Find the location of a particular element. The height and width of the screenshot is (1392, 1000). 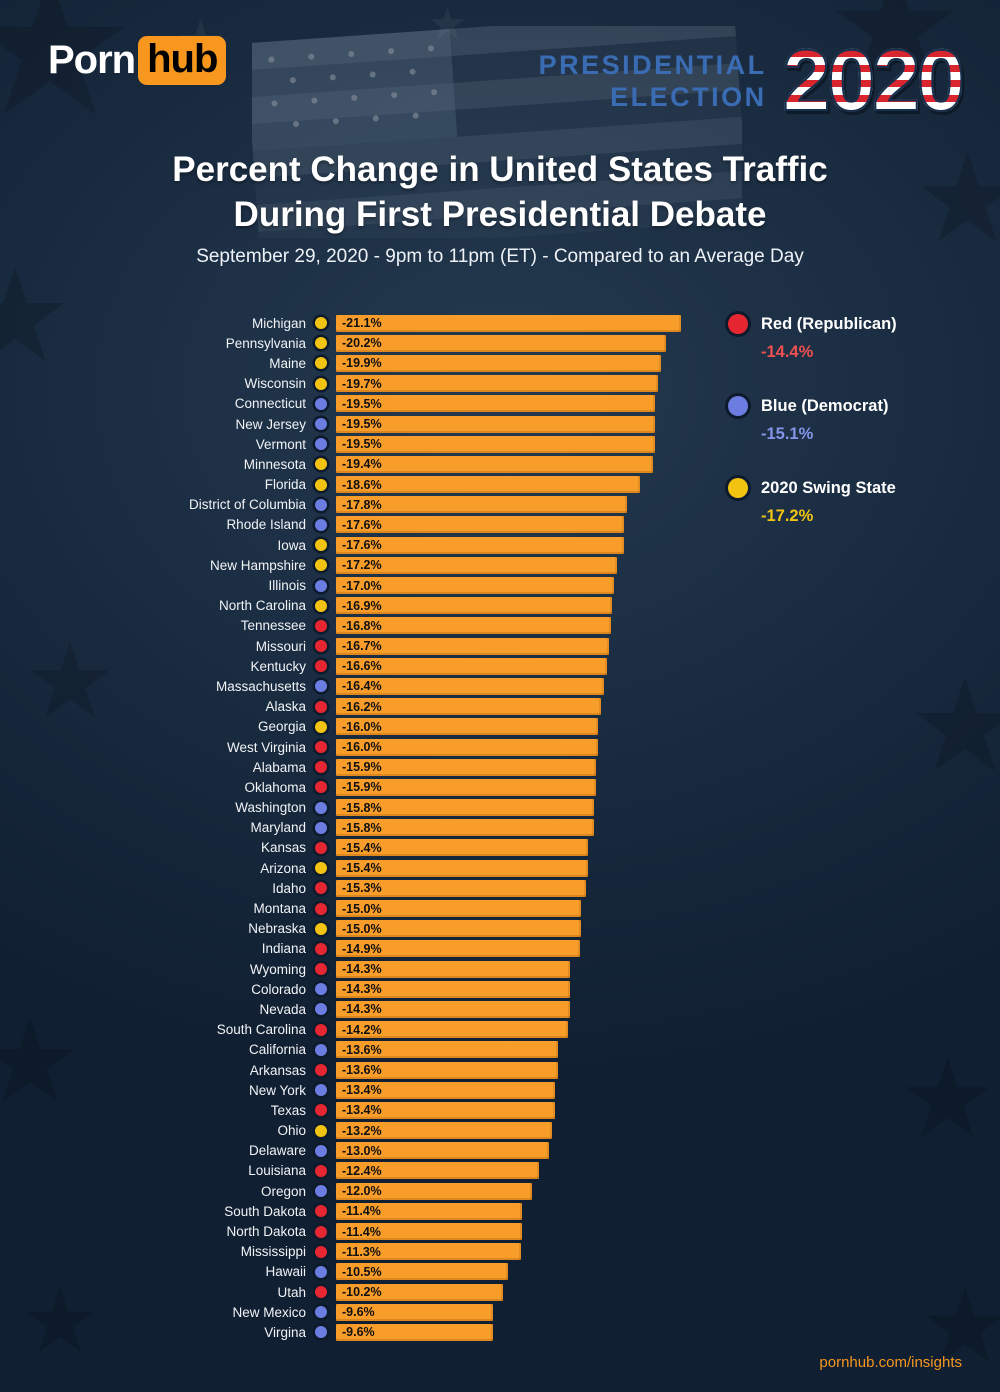

state-label: District of Columbia is located at coordinates (247, 505).